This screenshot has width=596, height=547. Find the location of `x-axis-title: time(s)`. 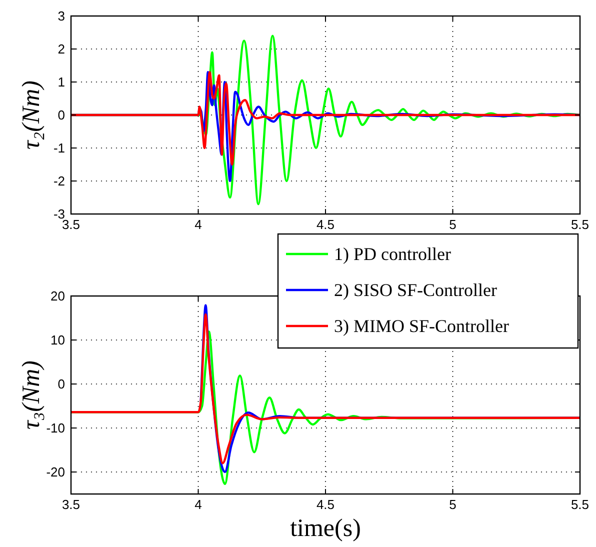

x-axis-title: time(s) is located at coordinates (325, 528).